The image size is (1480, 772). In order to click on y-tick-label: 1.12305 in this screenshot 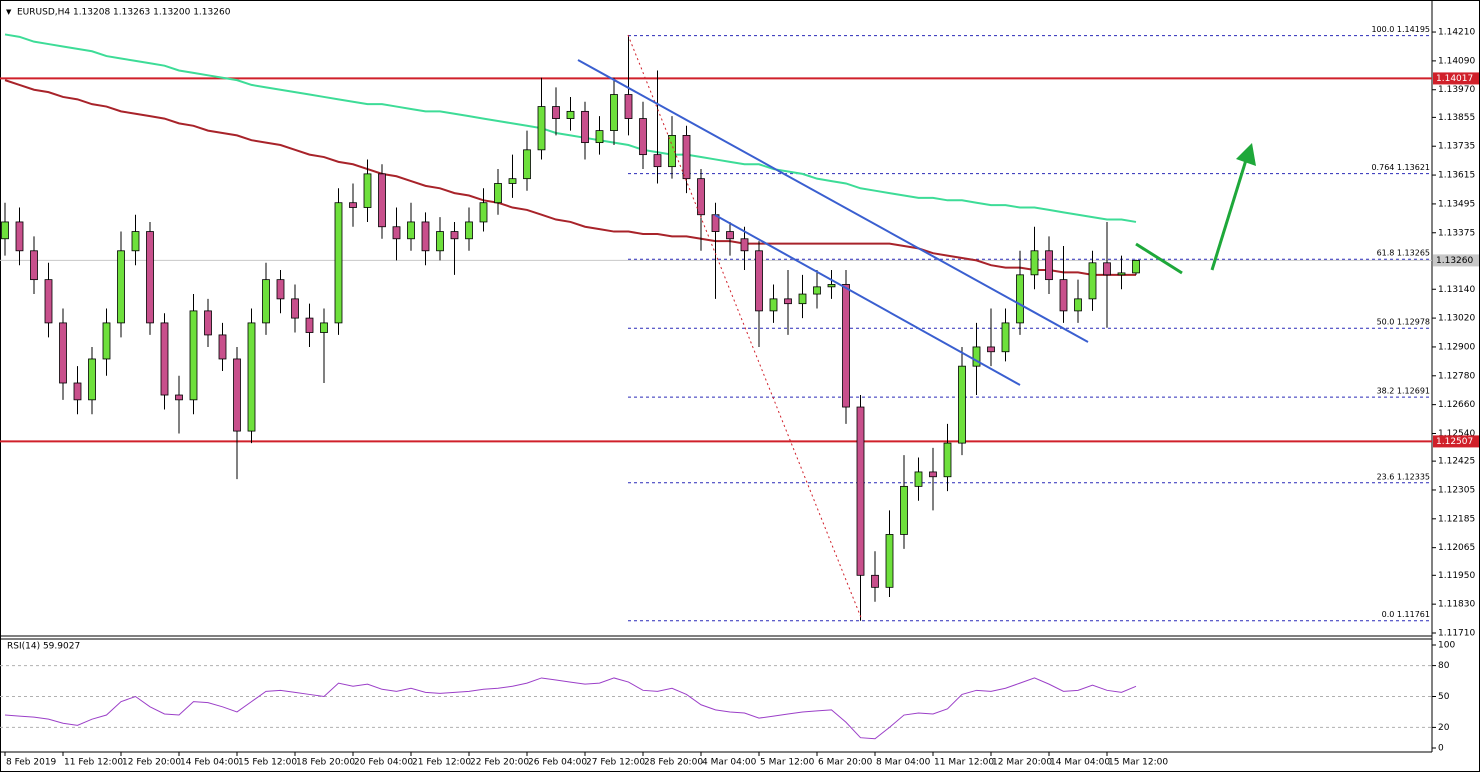, I will do `click(1456, 490)`.